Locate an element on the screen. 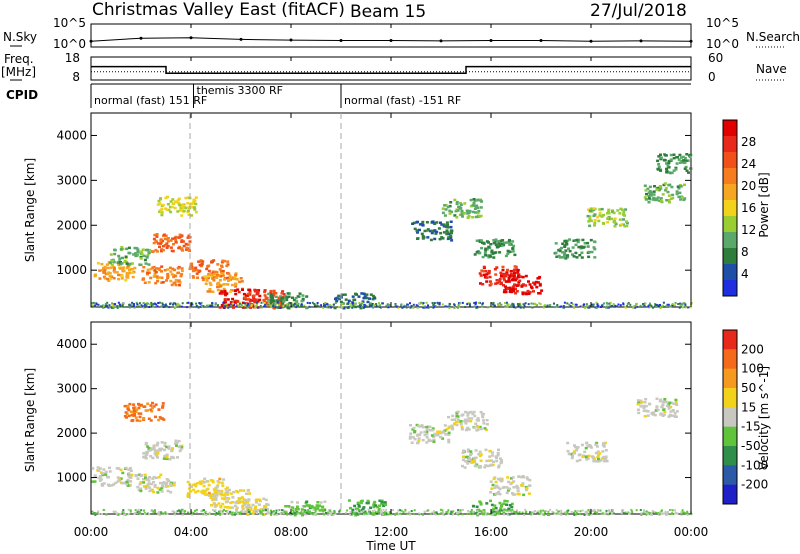  nsky-point is located at coordinates (391, 41).